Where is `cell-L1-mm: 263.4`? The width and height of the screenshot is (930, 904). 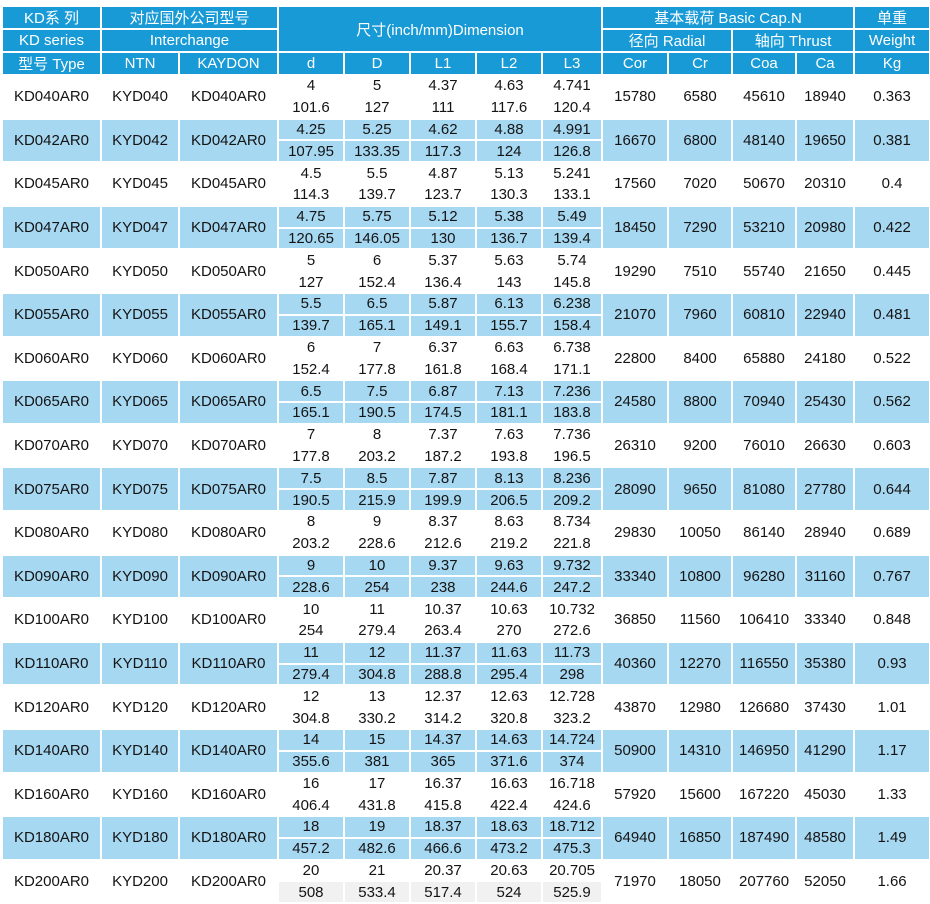 cell-L1-mm: 263.4 is located at coordinates (443, 630).